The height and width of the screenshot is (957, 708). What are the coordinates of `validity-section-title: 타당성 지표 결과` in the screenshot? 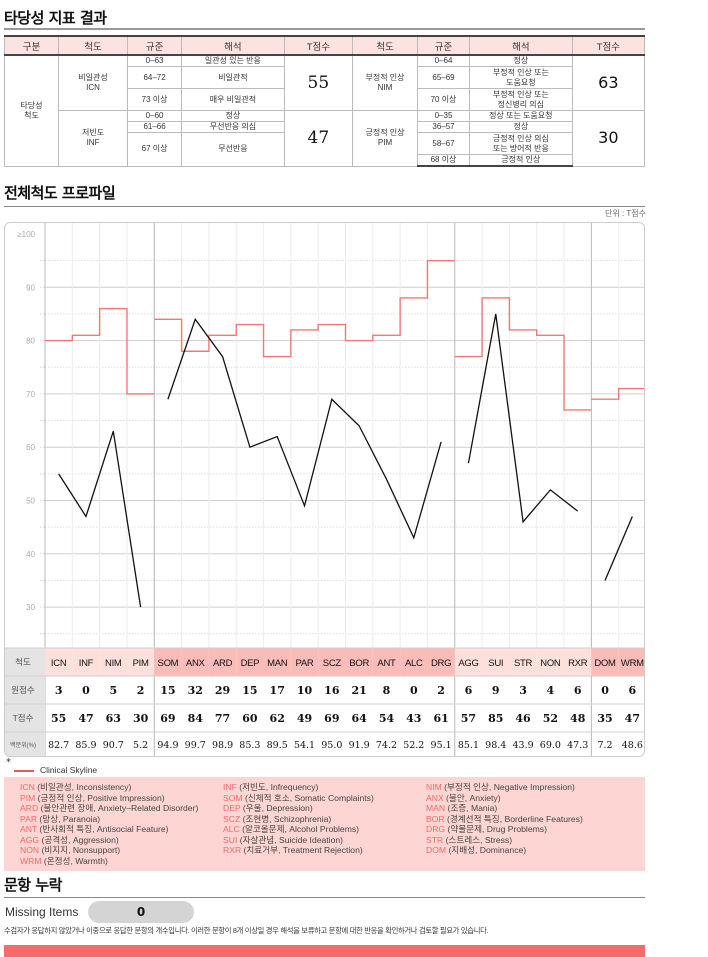 It's located at (55, 18).